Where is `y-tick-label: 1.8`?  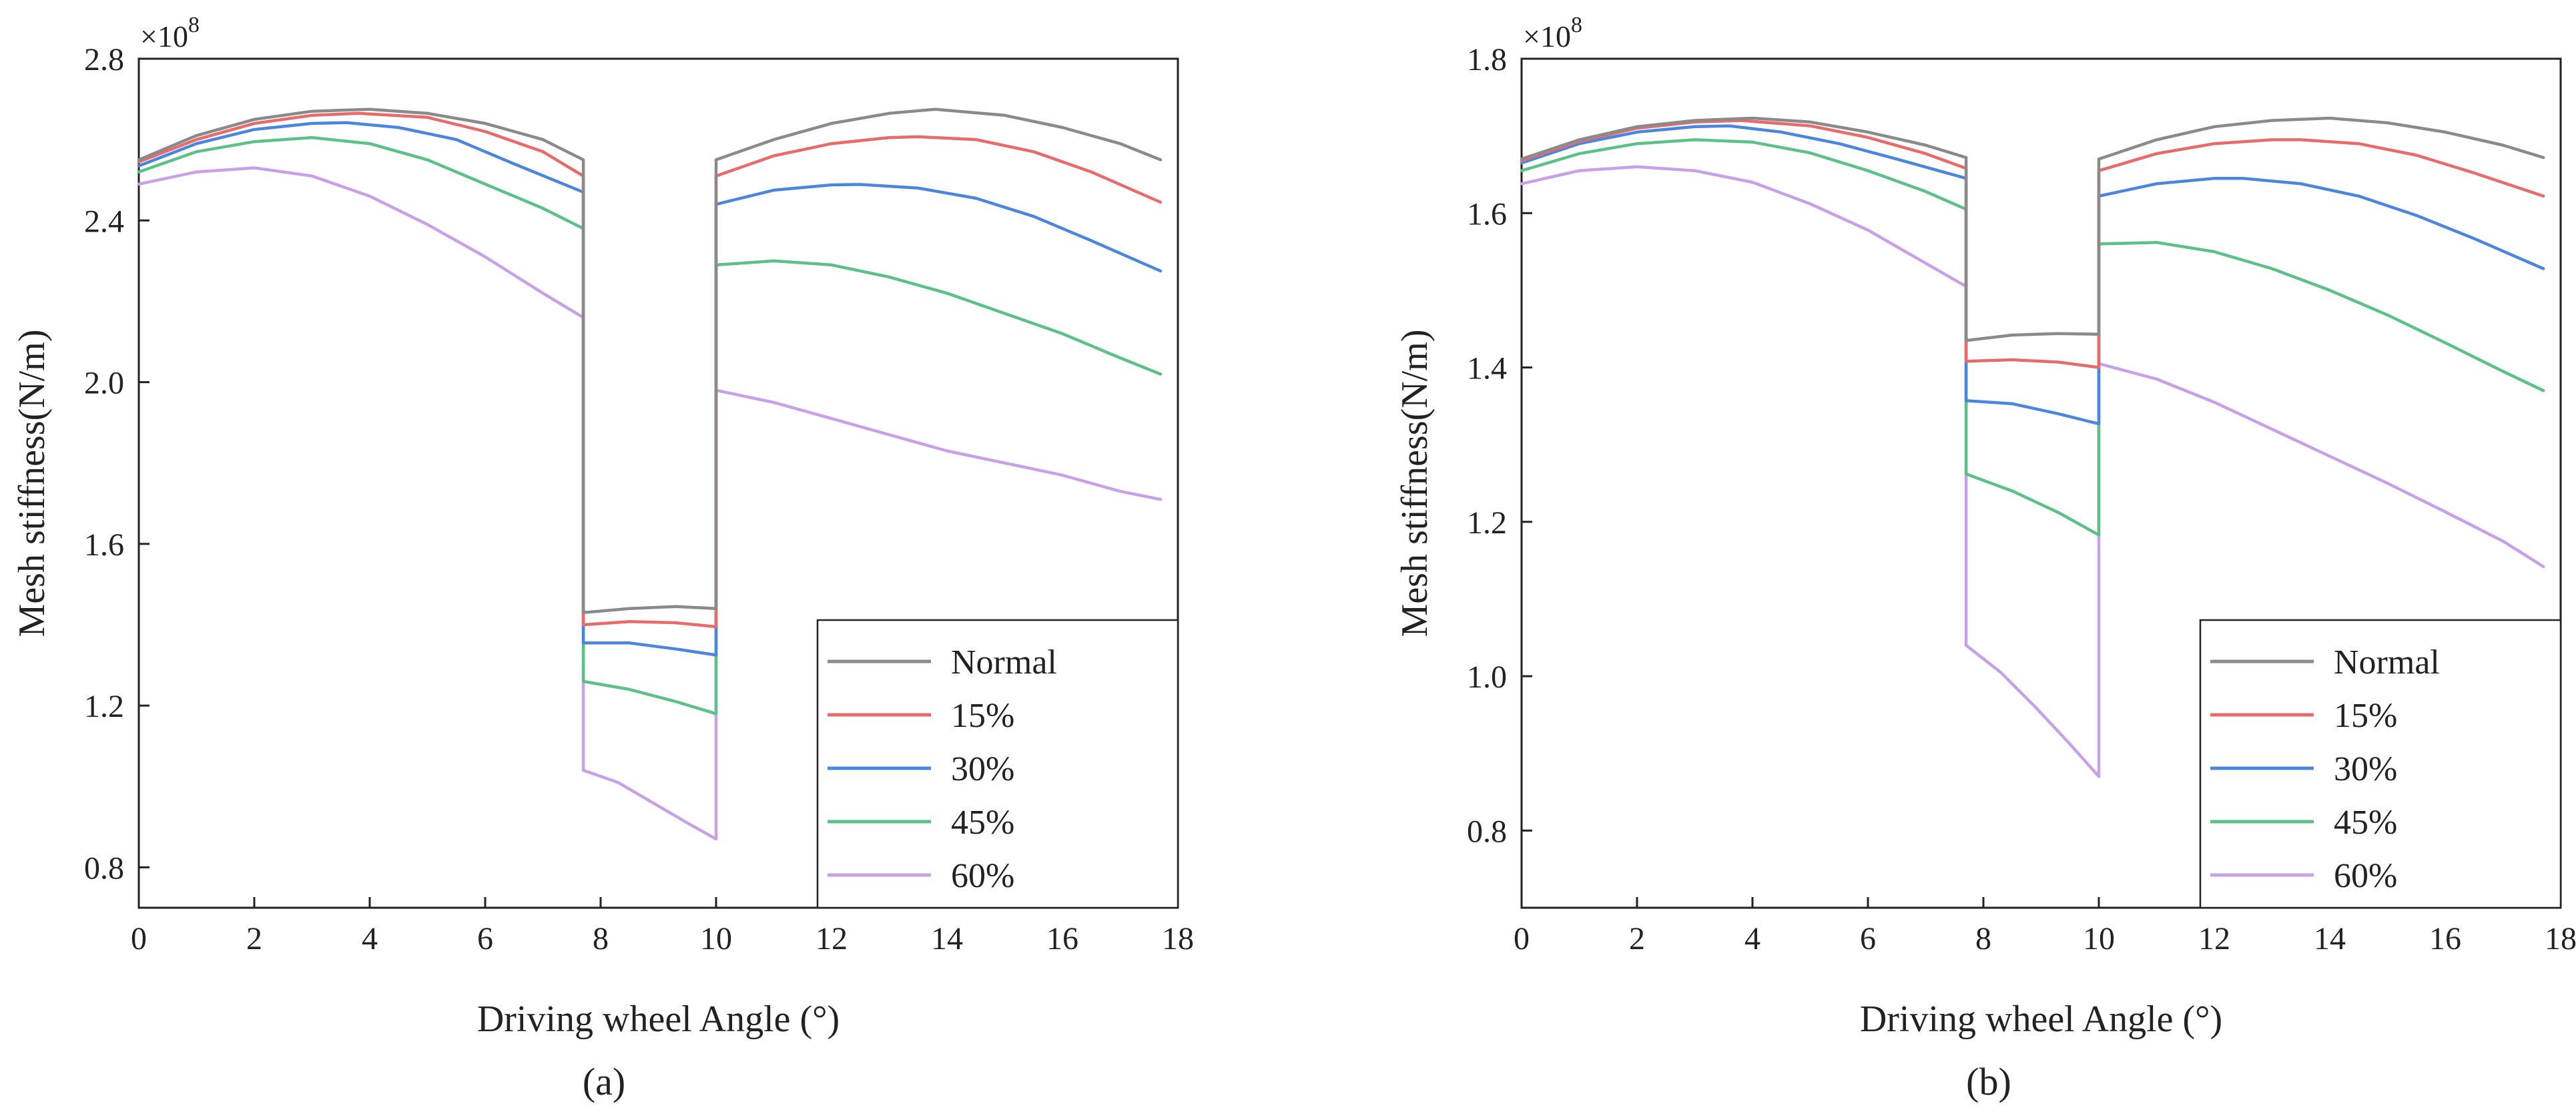
y-tick-label: 1.8 is located at coordinates (1487, 59).